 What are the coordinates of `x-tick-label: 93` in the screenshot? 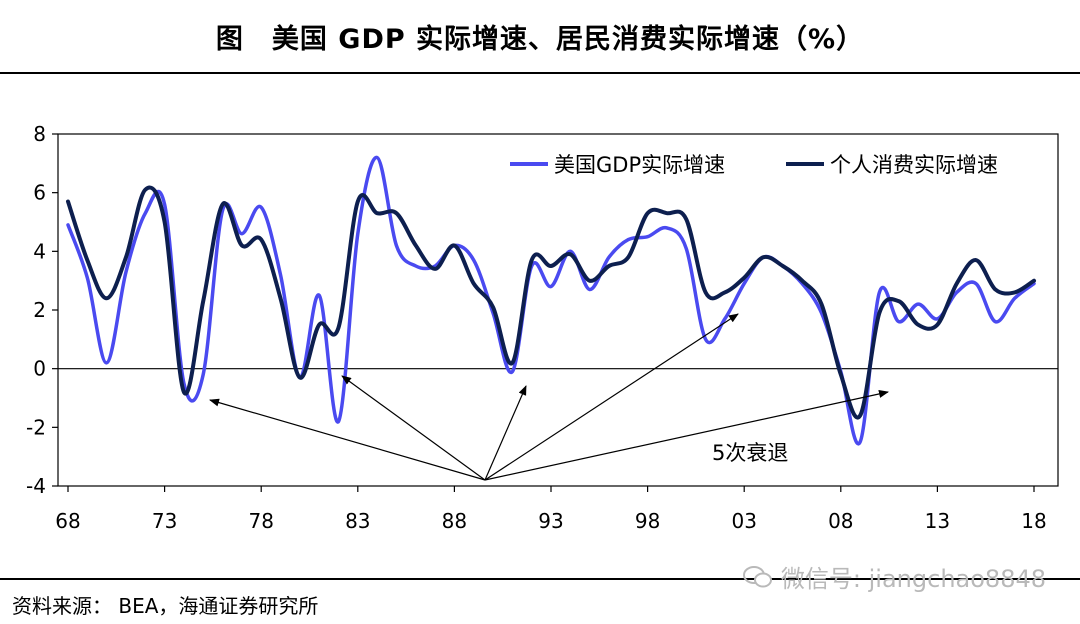 It's located at (550, 521).